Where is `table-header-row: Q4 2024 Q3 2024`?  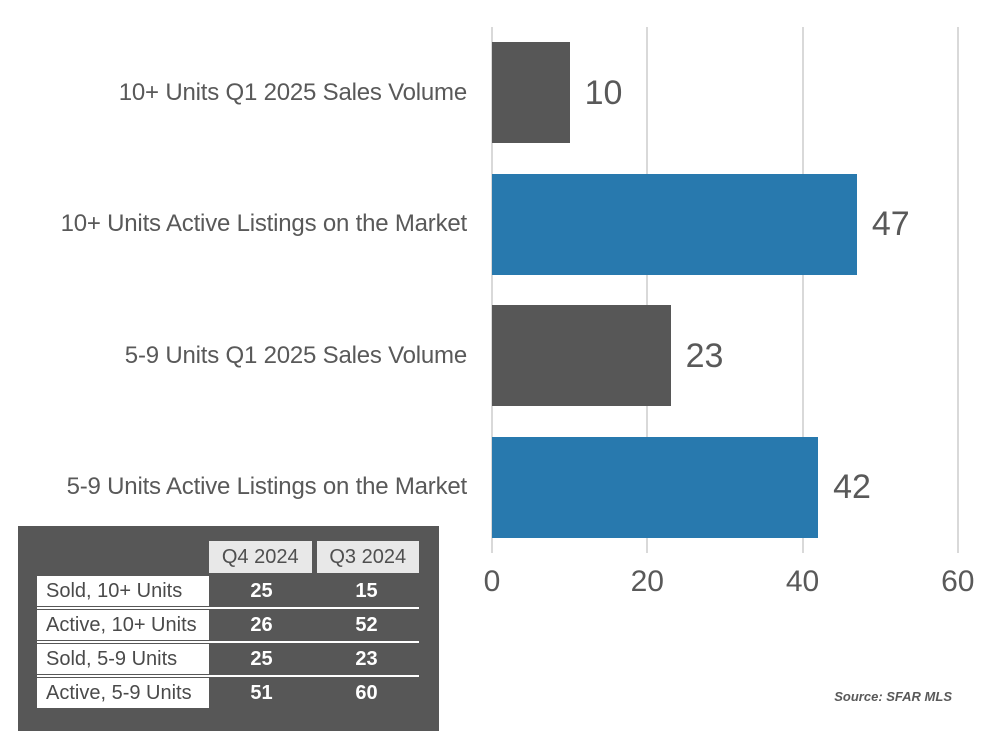
table-header-row: Q4 2024 Q3 2024 is located at coordinates (314, 557).